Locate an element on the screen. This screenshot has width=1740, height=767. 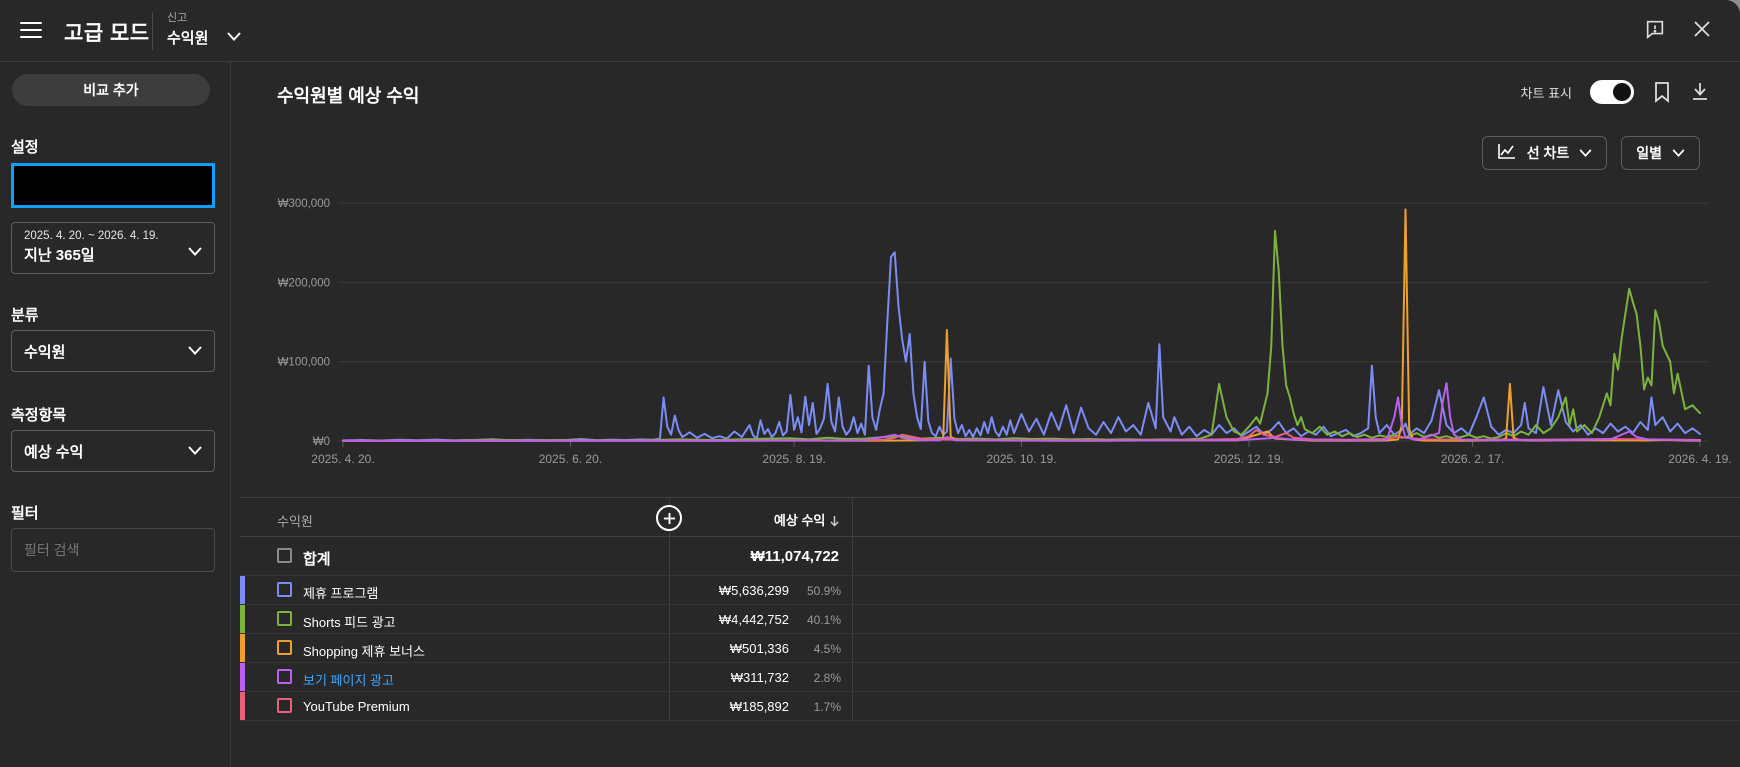
svg-text: 2025. 8. 19. is located at coordinates (793, 459).